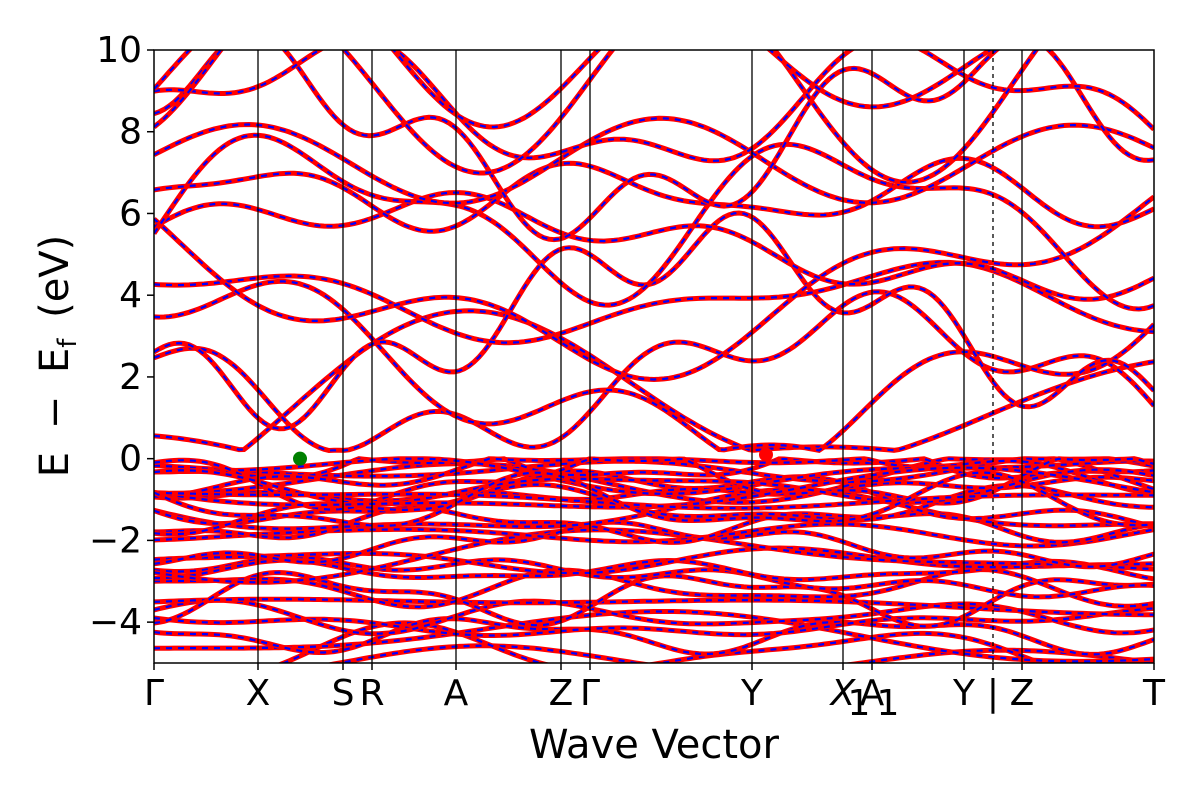  Describe the element at coordinates (130, 132) in the screenshot. I see `y-tick-label: 8` at that location.